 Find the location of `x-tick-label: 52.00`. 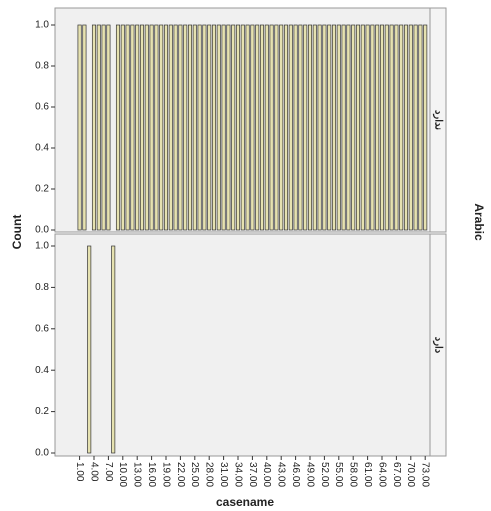

x-tick-label: 52.00 is located at coordinates (324, 474).